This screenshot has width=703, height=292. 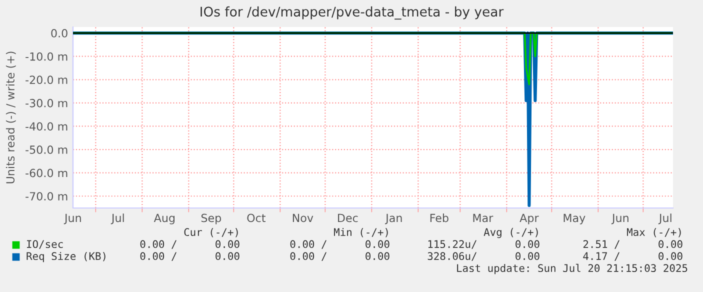 I want to click on text: Max (-/+), so click(x=653, y=233).